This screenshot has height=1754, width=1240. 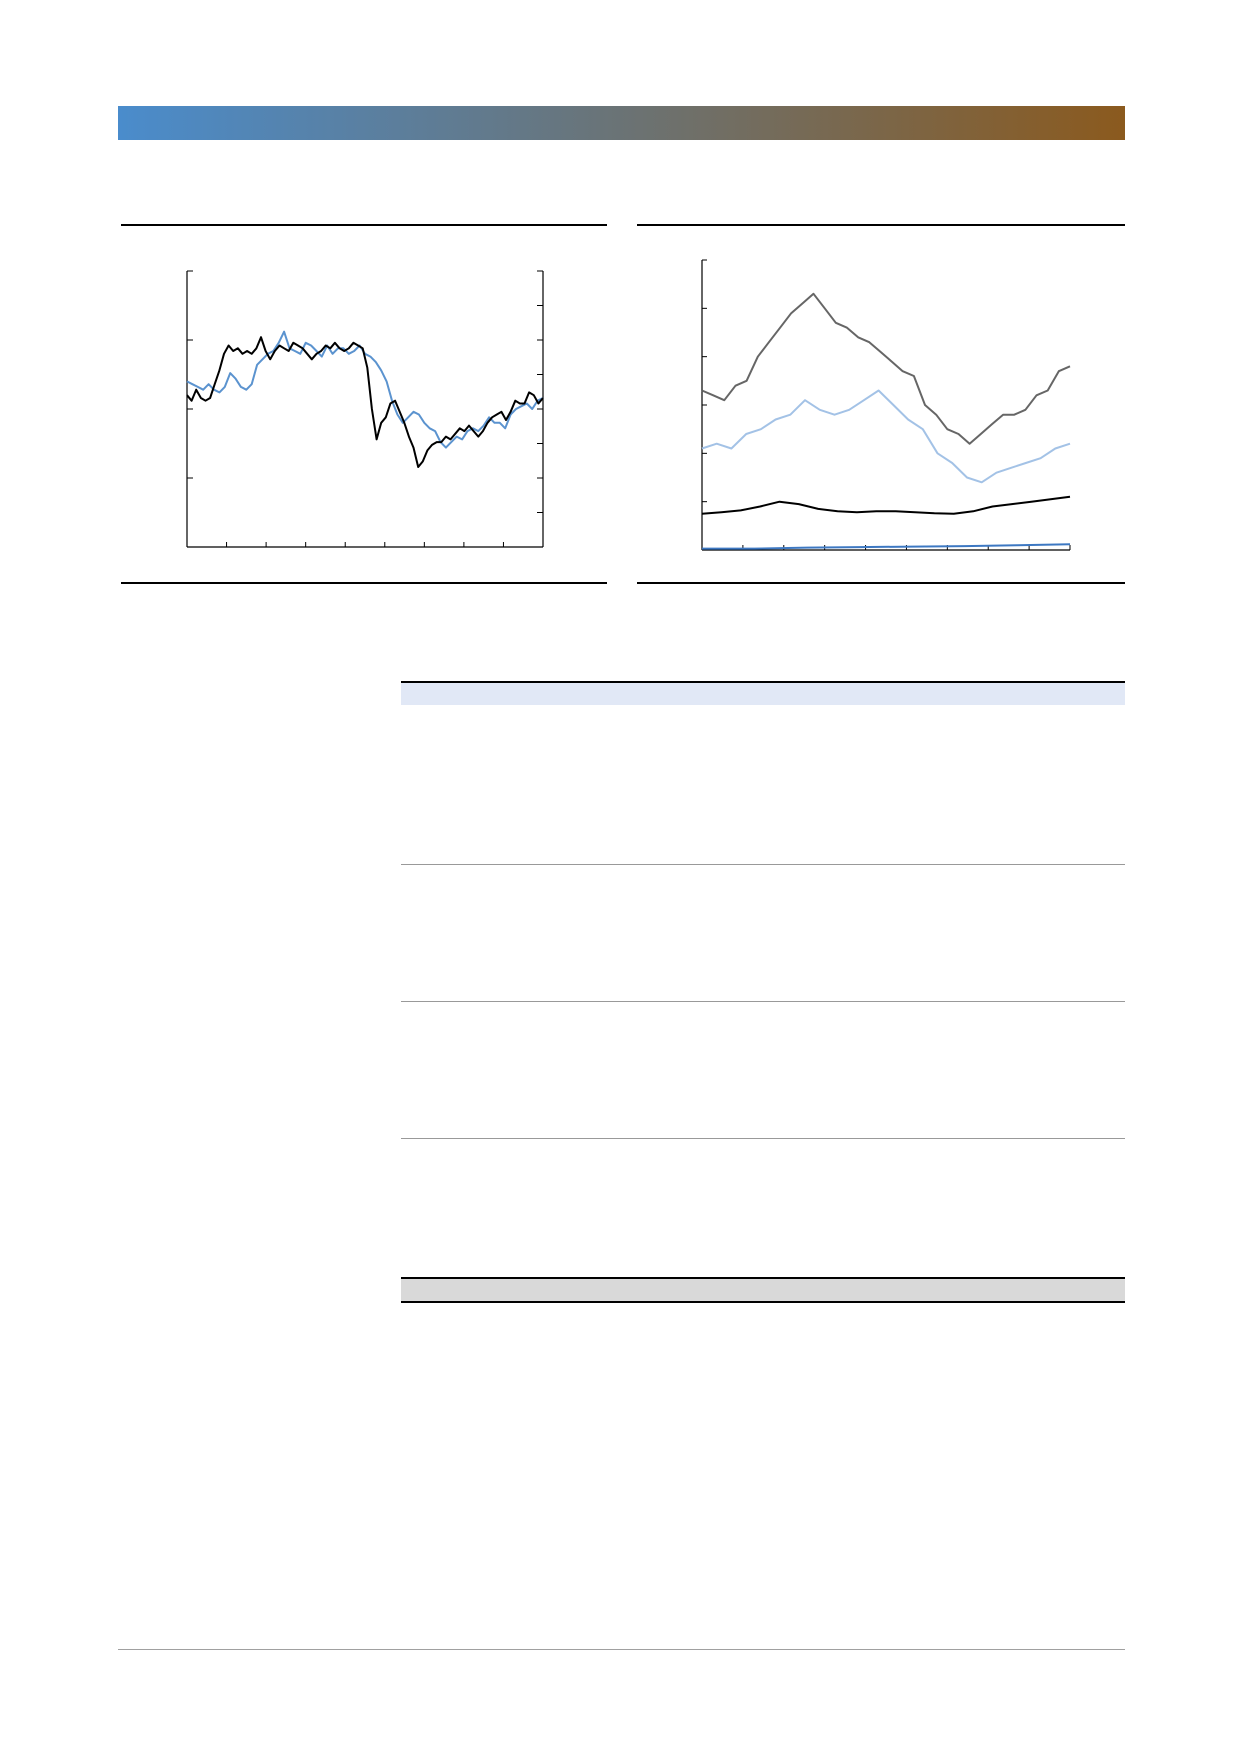 What do you see at coordinates (886, 368) in the screenshot?
I see `series-line-gray` at bounding box center [886, 368].